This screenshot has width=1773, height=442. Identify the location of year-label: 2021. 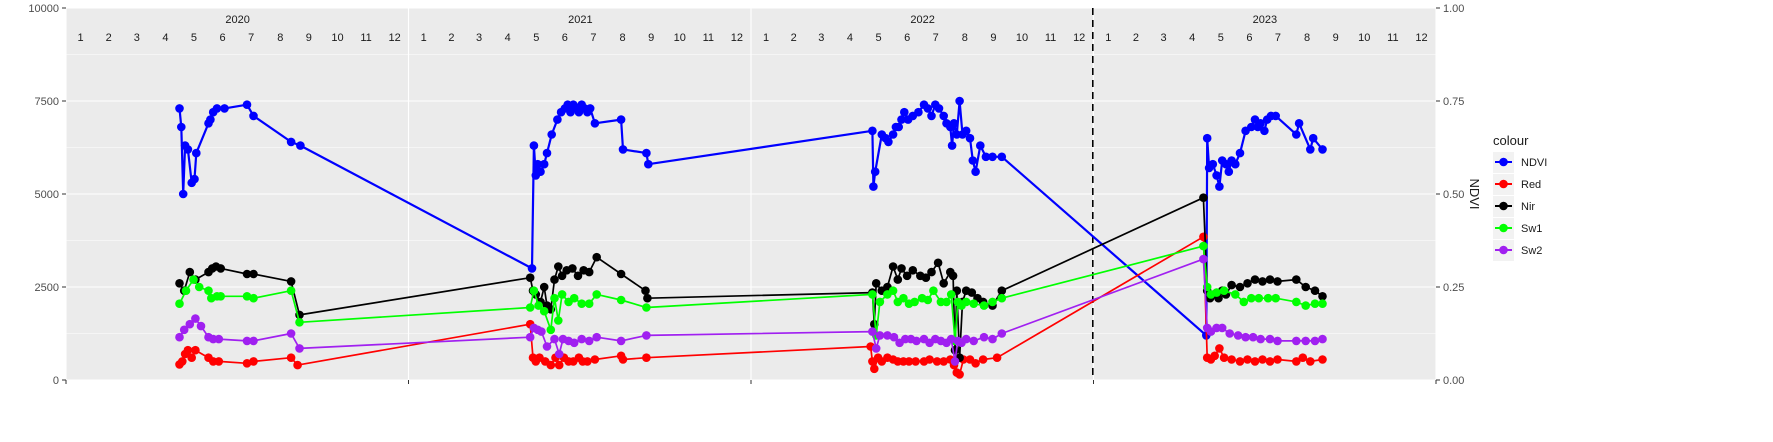
(580, 20).